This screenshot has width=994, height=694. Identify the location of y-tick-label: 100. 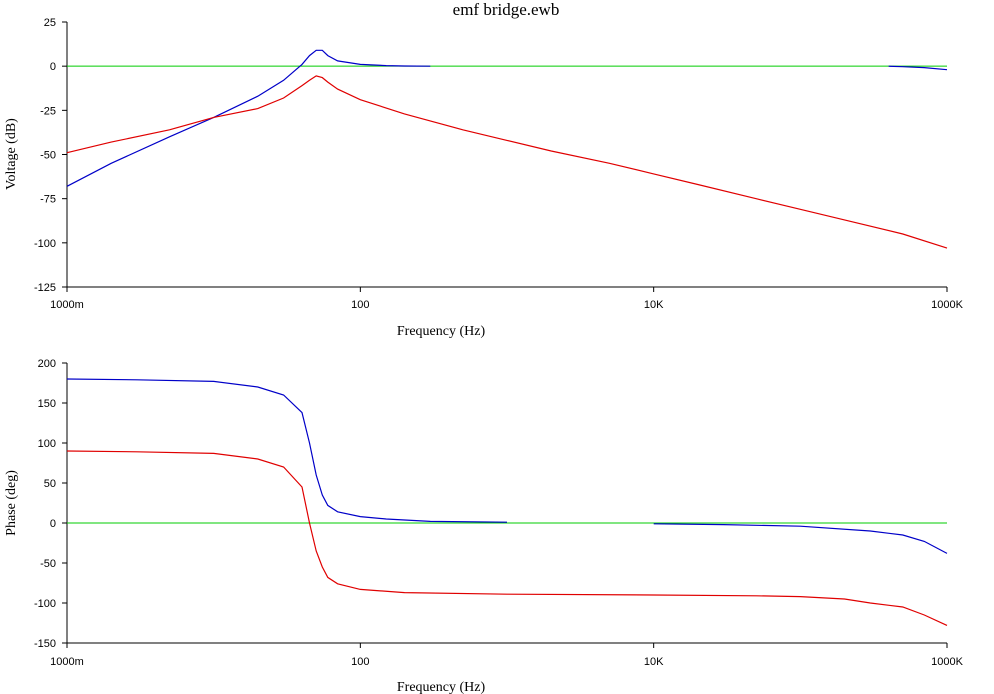
(47, 444).